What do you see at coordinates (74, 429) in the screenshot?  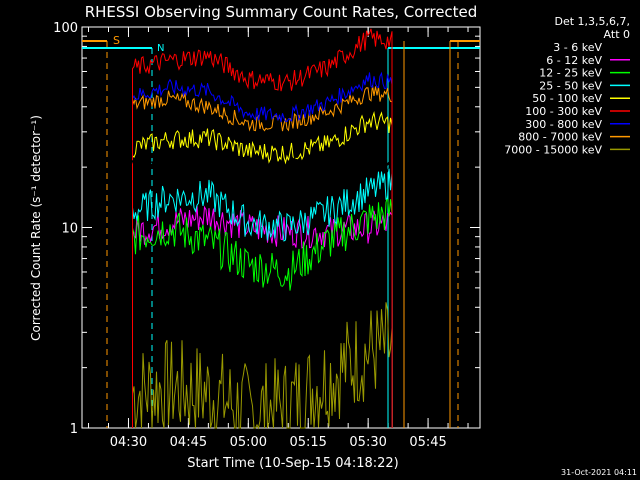 I see `y-tick-label: 1` at bounding box center [74, 429].